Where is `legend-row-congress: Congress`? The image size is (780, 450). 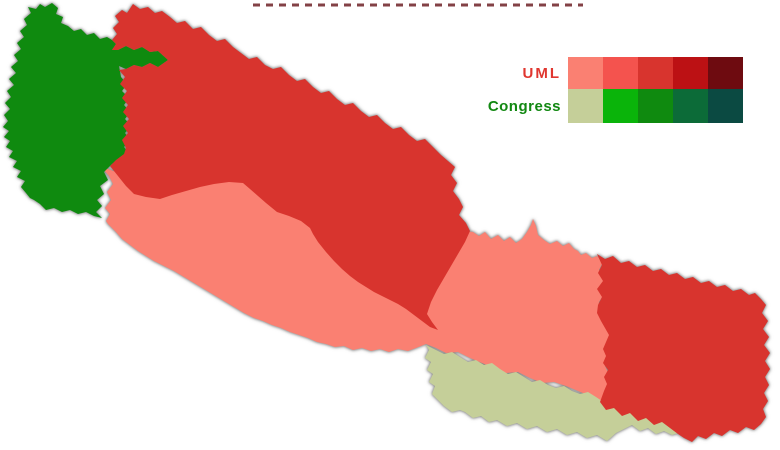
legend-row-congress: Congress is located at coordinates (604, 106).